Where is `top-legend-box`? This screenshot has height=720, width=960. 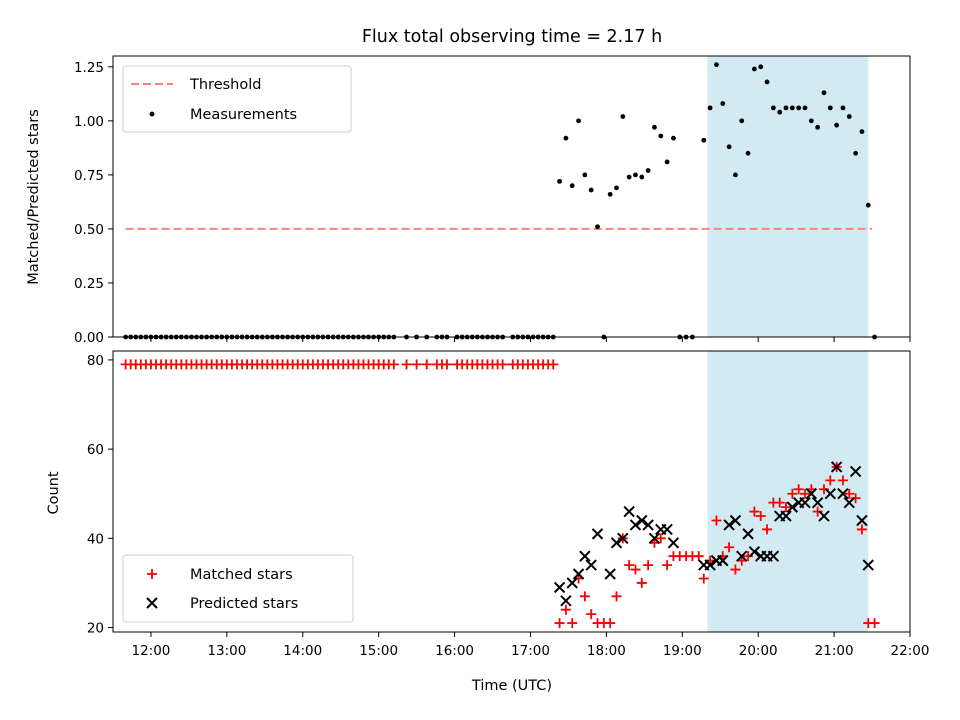
top-legend-box is located at coordinates (237, 99).